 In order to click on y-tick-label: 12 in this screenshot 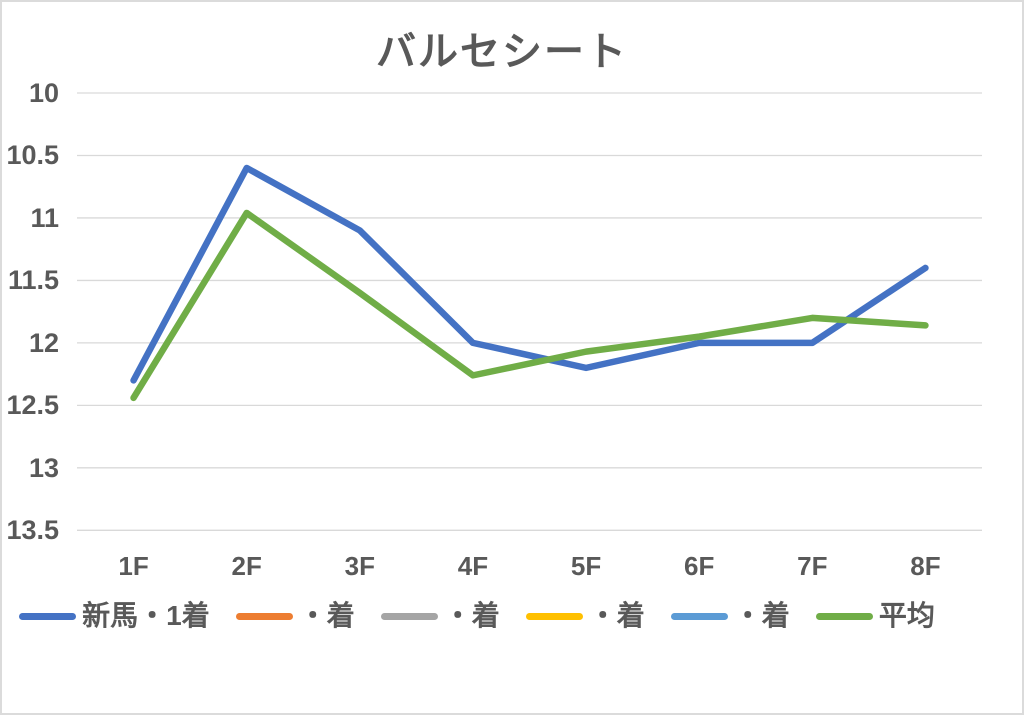, I will do `click(43, 342)`.